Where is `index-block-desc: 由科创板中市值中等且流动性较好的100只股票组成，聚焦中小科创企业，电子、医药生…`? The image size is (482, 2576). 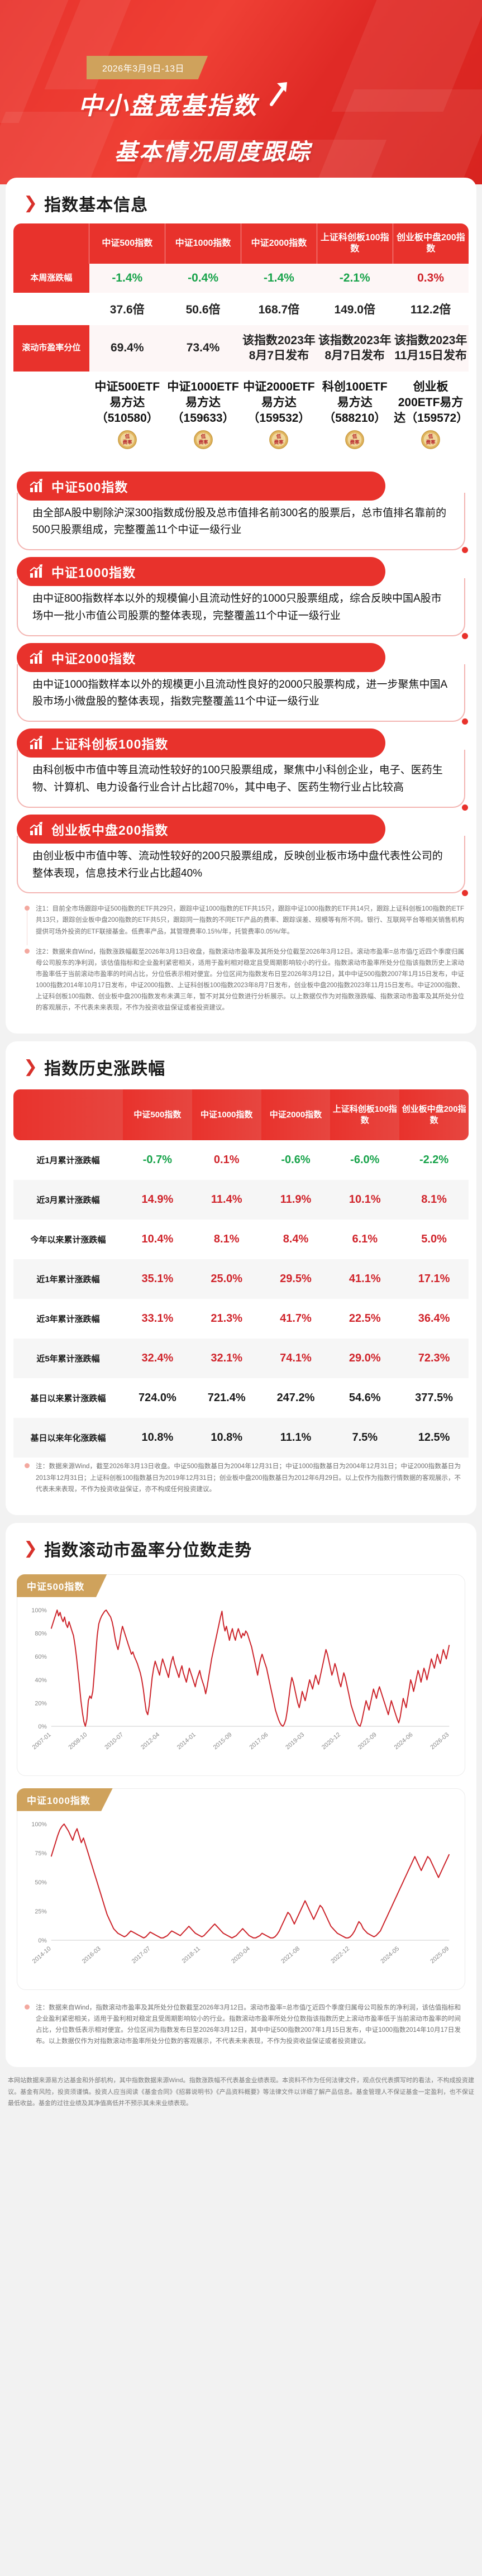 index-block-desc: 由科创板中市值中等且流动性较好的100只股票组成，聚焦中小科创企业，电子、医药生… is located at coordinates (242, 780).